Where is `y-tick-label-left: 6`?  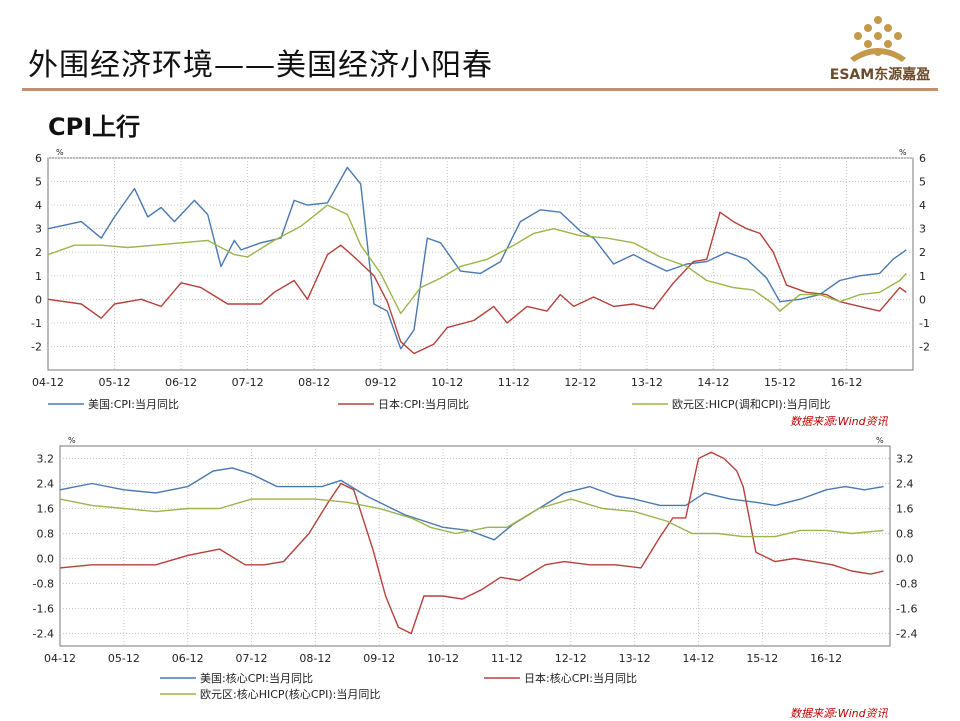 y-tick-label-left: 6 is located at coordinates (38, 158).